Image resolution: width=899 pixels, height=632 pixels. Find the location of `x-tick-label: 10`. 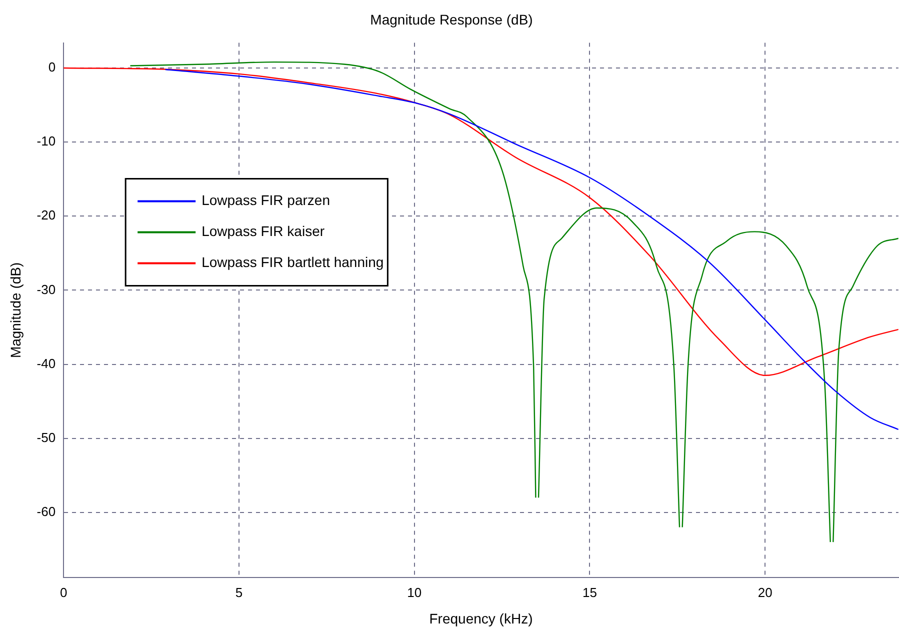

x-tick-label: 10 is located at coordinates (414, 592).